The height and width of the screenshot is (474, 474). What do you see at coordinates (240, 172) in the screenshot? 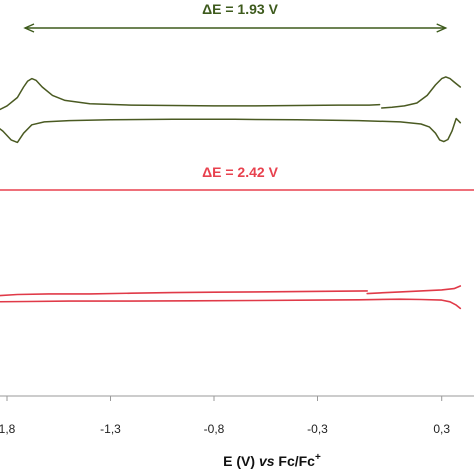
I see `delta-e-label: ΔE = 2.42 V` at bounding box center [240, 172].